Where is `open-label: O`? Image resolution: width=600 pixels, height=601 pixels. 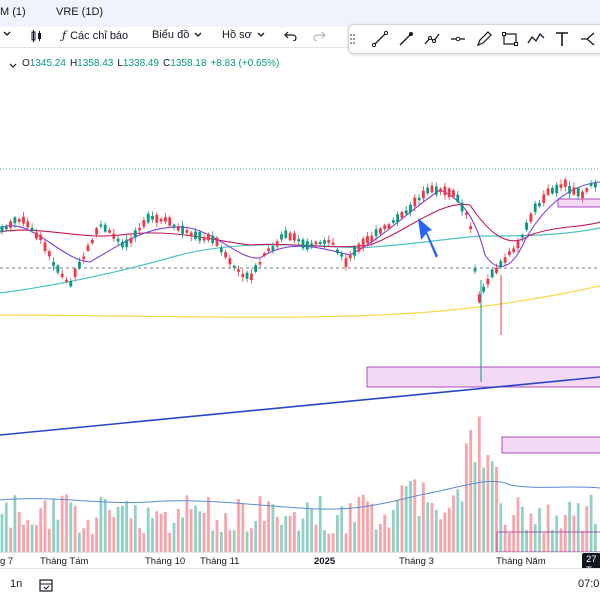
open-label: O is located at coordinates (26, 63).